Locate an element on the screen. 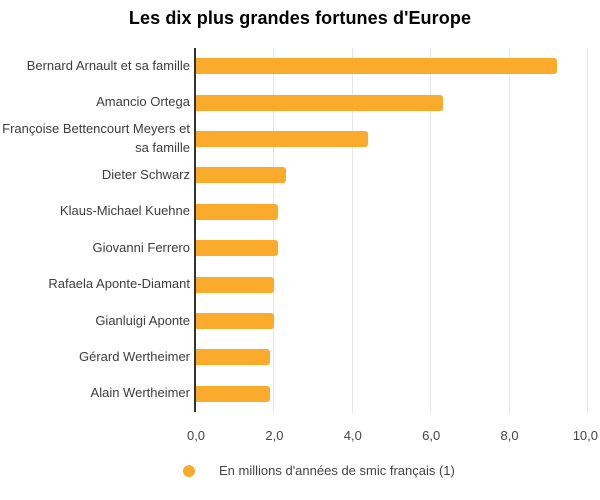 Image resolution: width=600 pixels, height=500 pixels. category-label: Gianluigi Aponte is located at coordinates (142, 320).